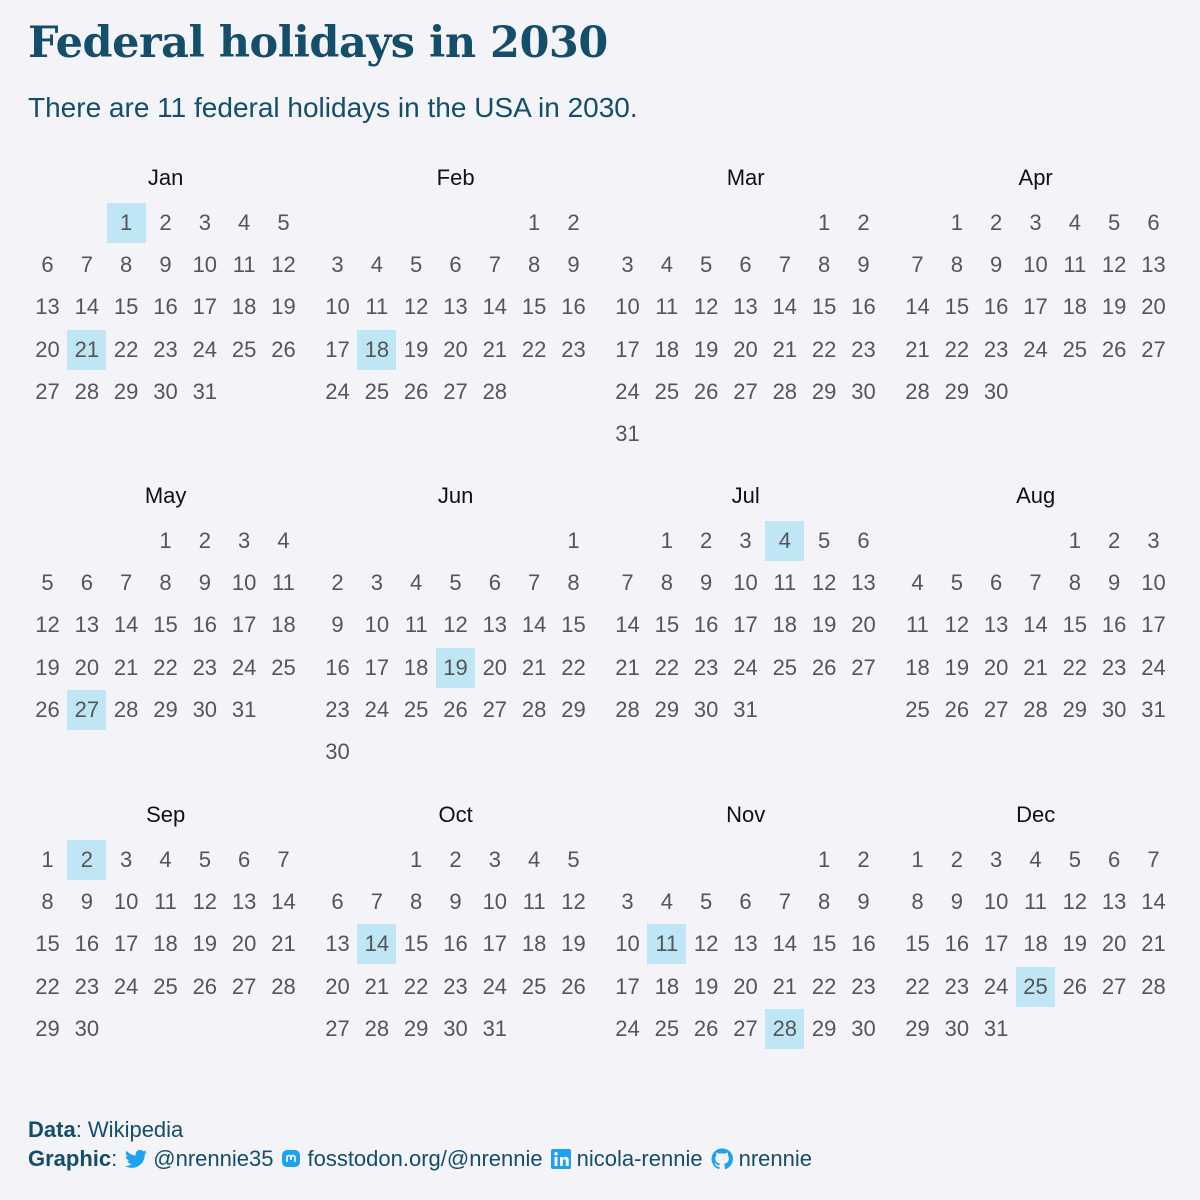 The width and height of the screenshot is (1200, 1200). Describe the element at coordinates (165, 177) in the screenshot. I see `month-title-jan: Jan` at that location.